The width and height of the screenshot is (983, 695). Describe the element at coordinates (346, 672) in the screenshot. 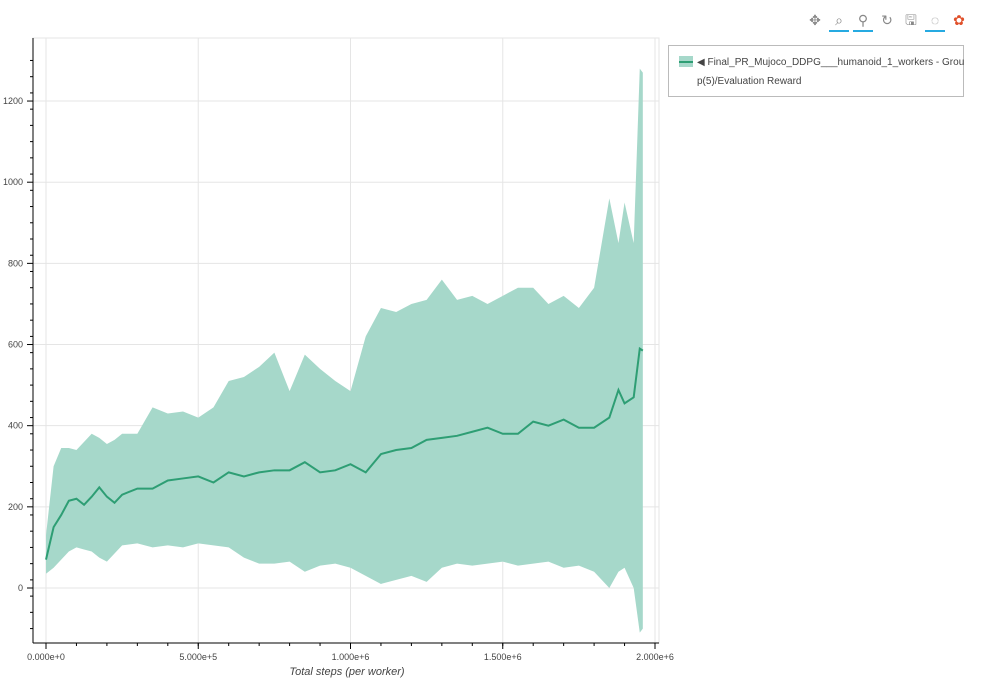

I see `x-axis-label: Total steps (per worker)` at that location.